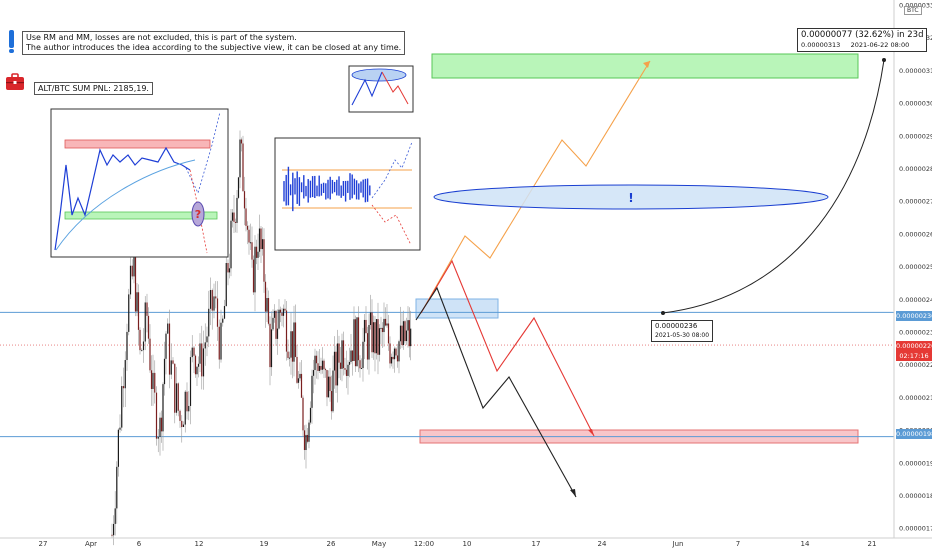 The width and height of the screenshot is (932, 554). I want to click on idea-marker-dot-icon, so click(11, 51).